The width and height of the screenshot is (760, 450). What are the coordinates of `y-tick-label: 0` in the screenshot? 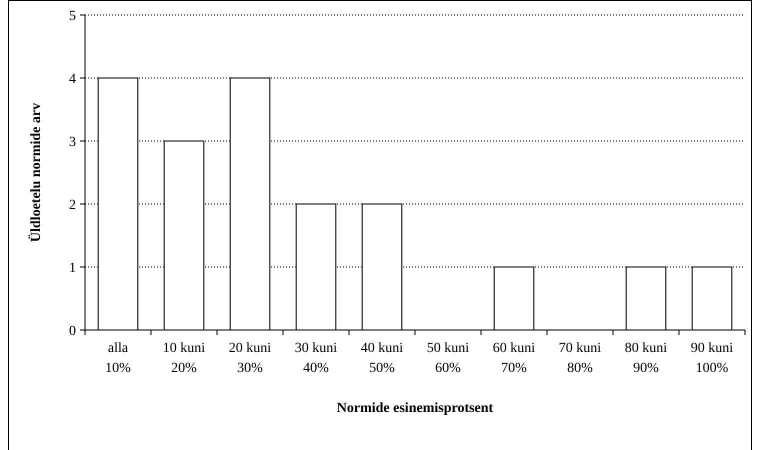 It's located at (72, 331).